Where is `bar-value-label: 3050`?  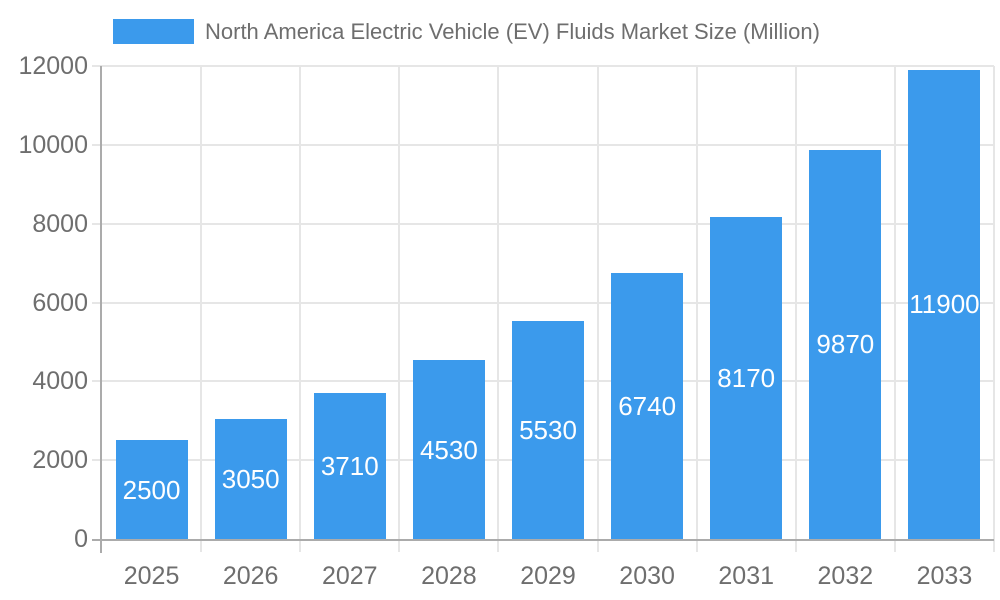
bar-value-label: 3050 is located at coordinates (250, 478).